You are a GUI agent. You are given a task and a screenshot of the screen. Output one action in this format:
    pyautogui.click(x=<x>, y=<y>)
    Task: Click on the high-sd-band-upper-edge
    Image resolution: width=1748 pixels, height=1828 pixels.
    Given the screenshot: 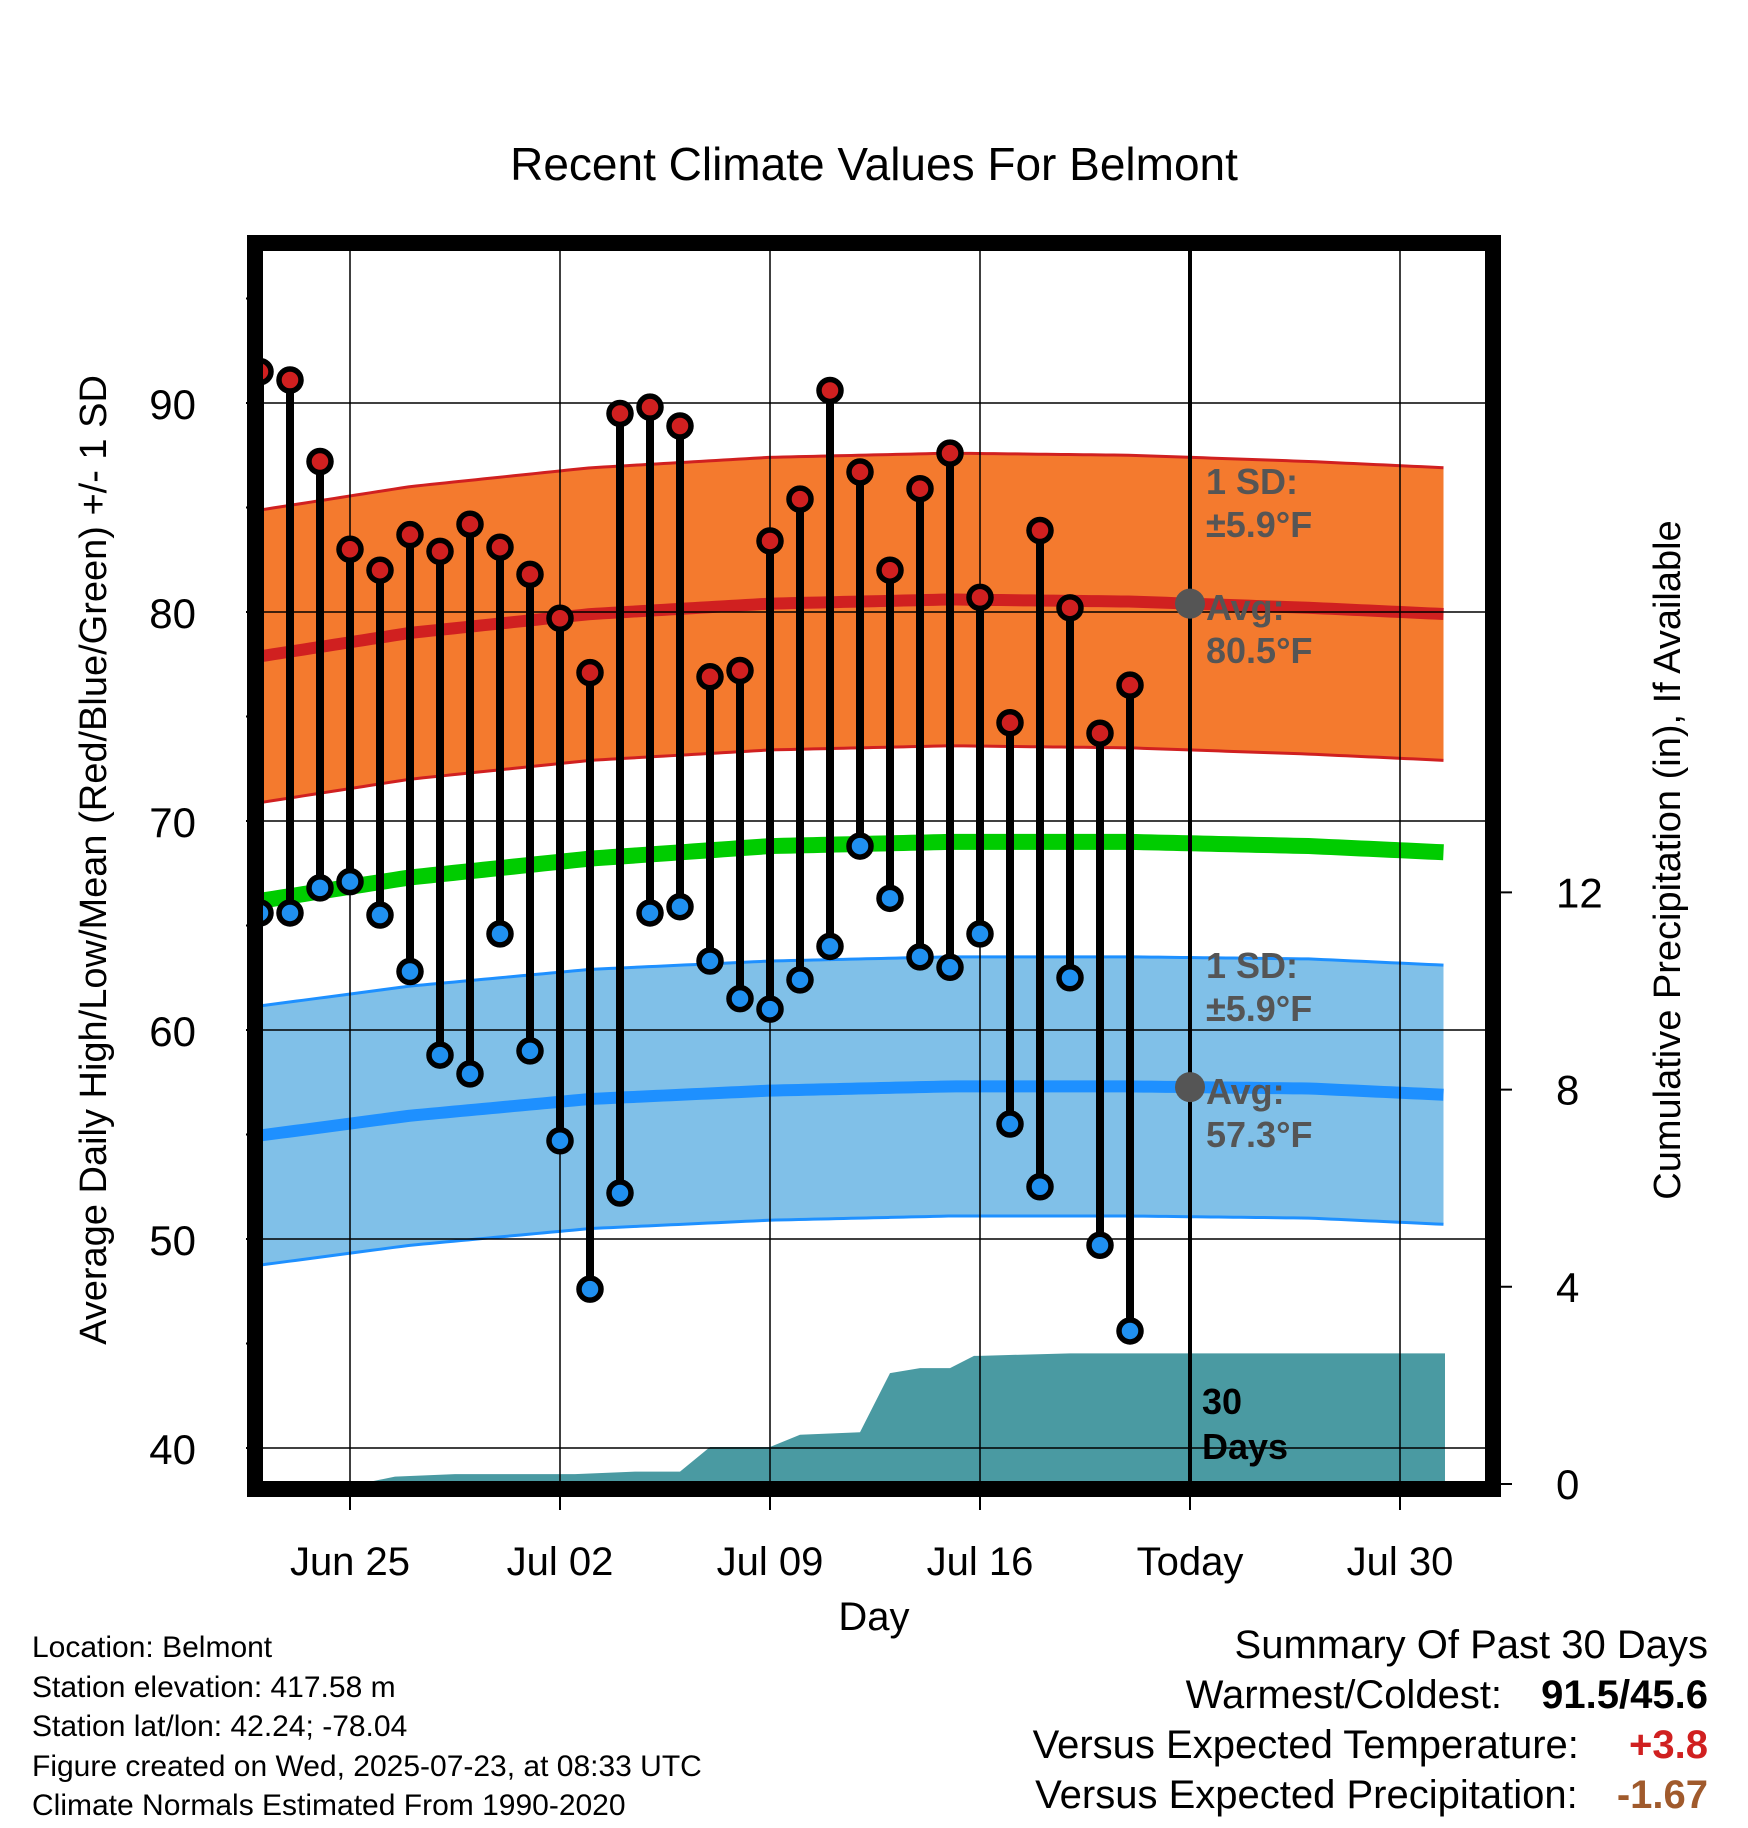 What is the action you would take?
    pyautogui.click(x=852, y=481)
    